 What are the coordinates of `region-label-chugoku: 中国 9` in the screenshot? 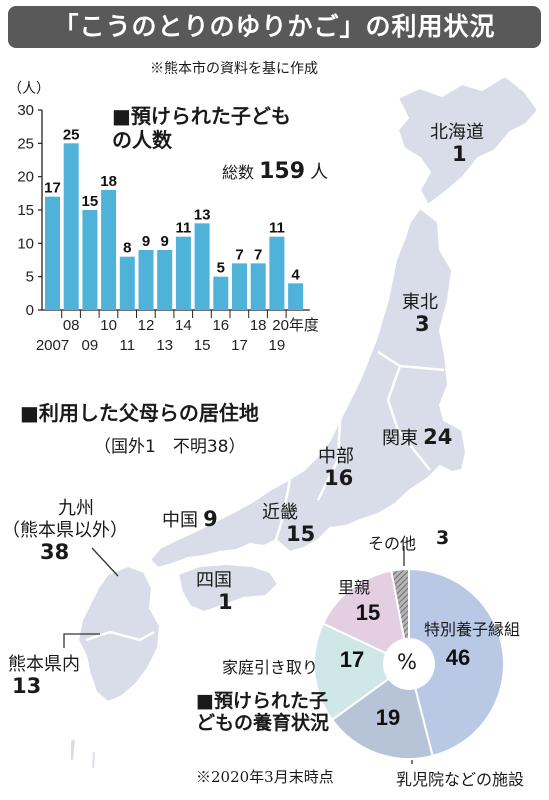 It's located at (190, 519).